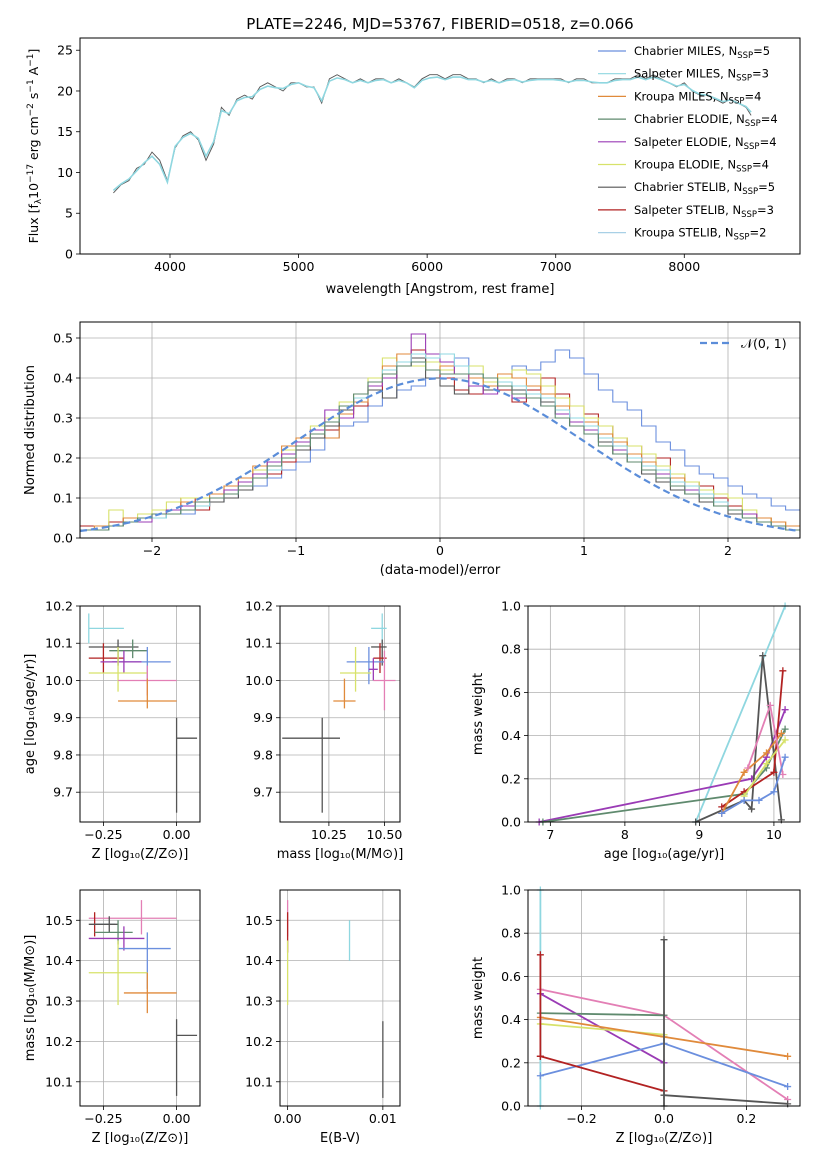 Image resolution: width=819 pixels, height=1174 pixels. I want to click on age-vs-z-frame, so click(140, 714).